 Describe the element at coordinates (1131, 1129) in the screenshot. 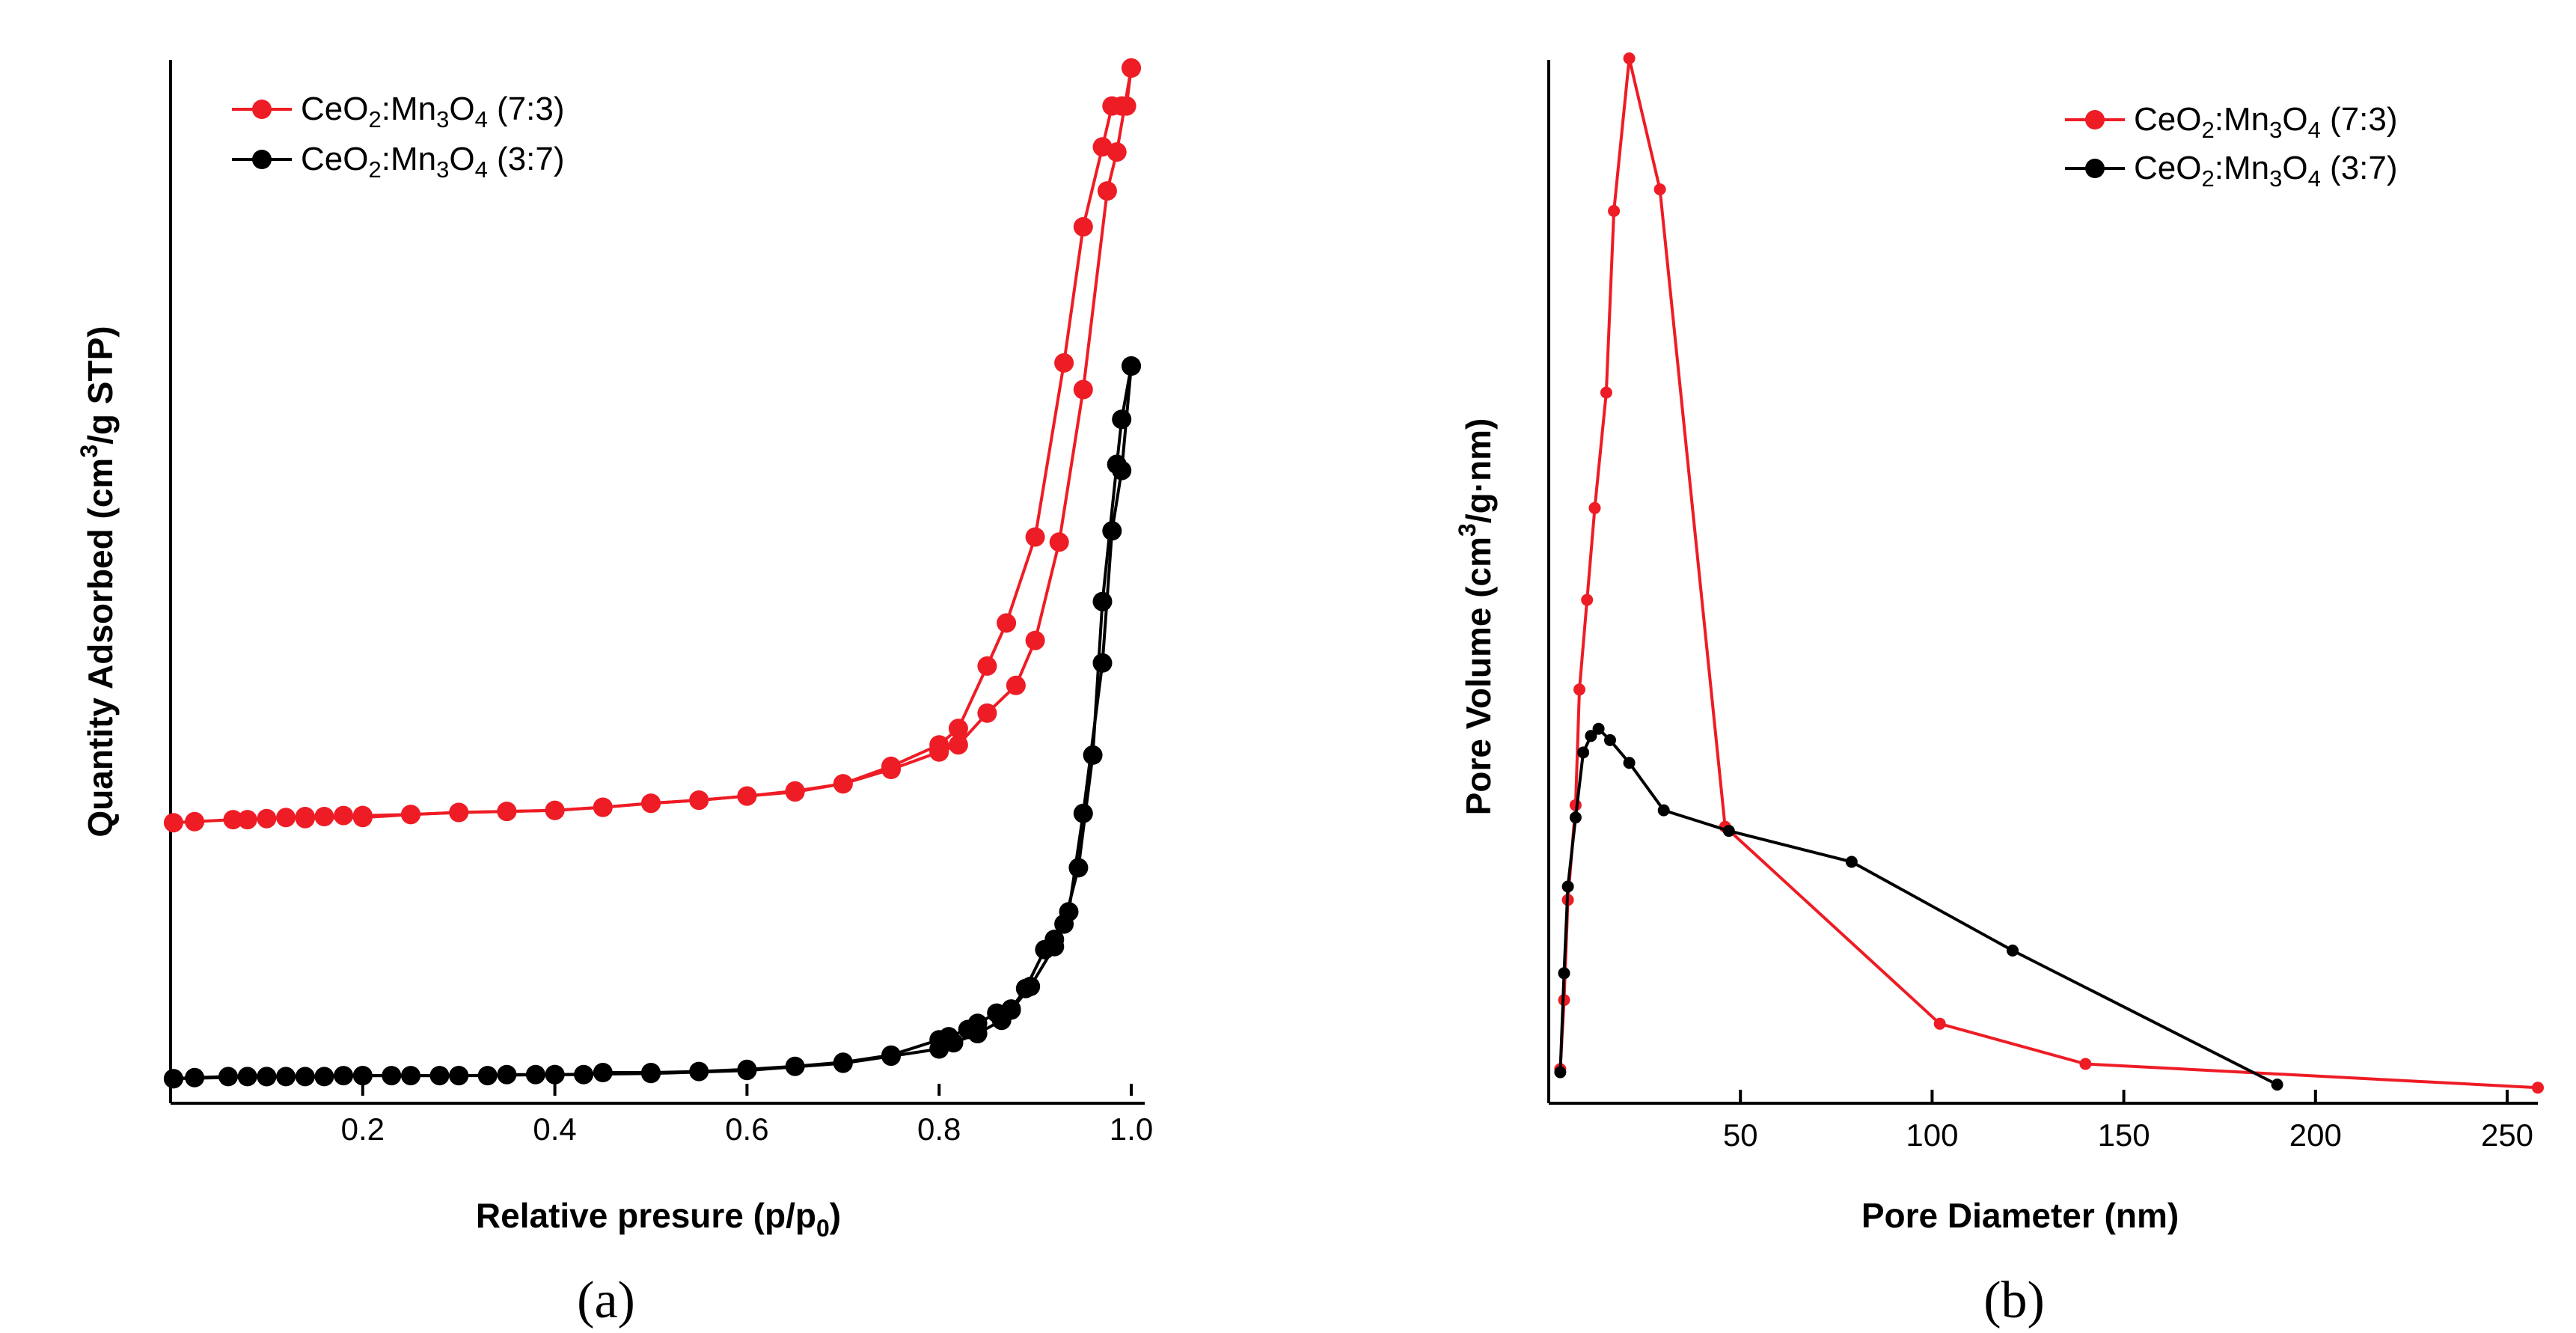

I see `panel-a-x-tick-label: 1.0` at that location.